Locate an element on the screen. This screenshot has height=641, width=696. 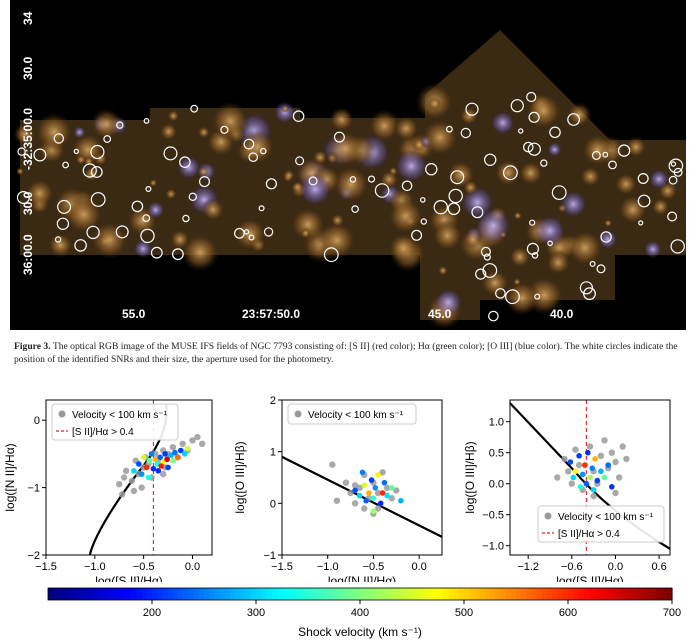
legend-label-velocity: Velocity < 100 km s⁻¹ is located at coordinates (356, 415).